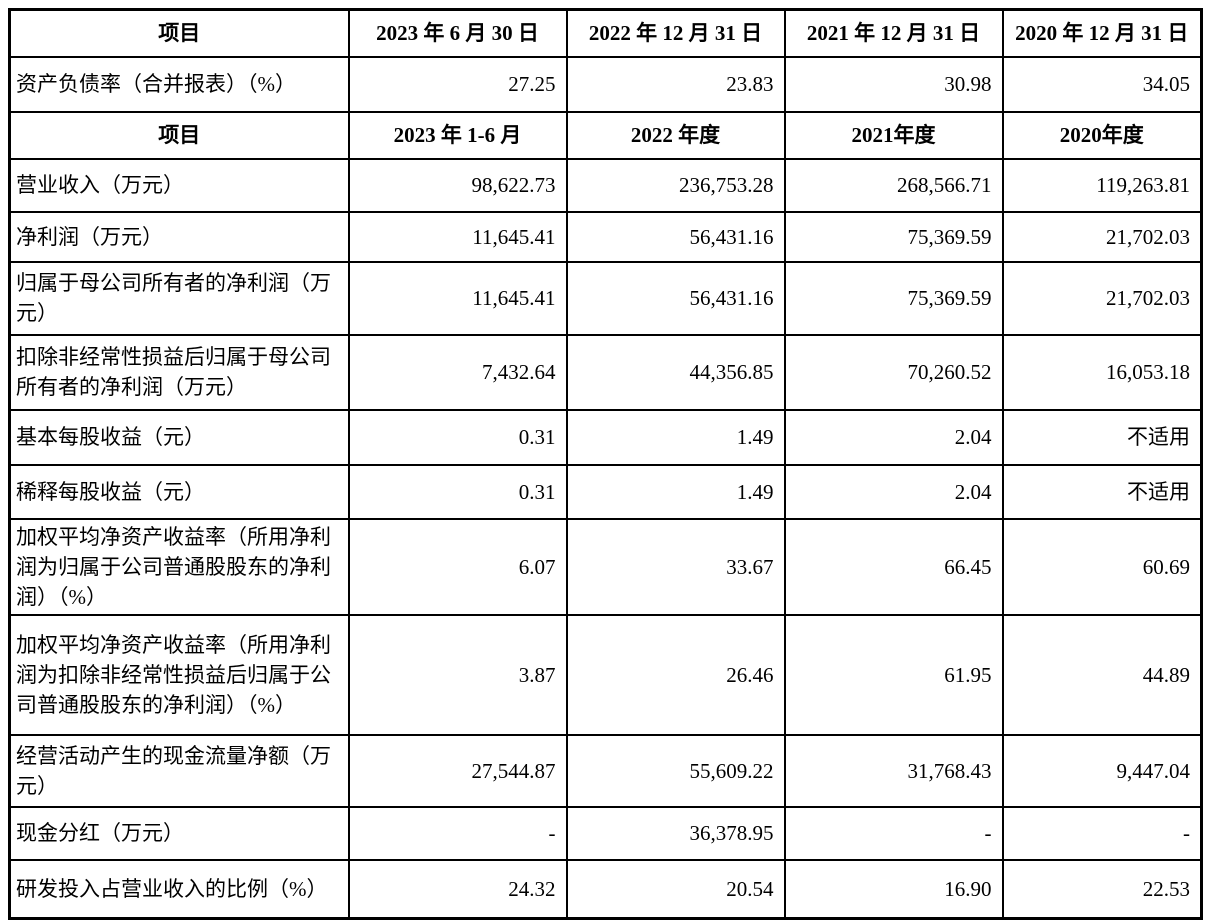 This screenshot has height=920, width=1208. What do you see at coordinates (1102, 185) in the screenshot?
I see `value-cell: 119,263.81` at bounding box center [1102, 185].